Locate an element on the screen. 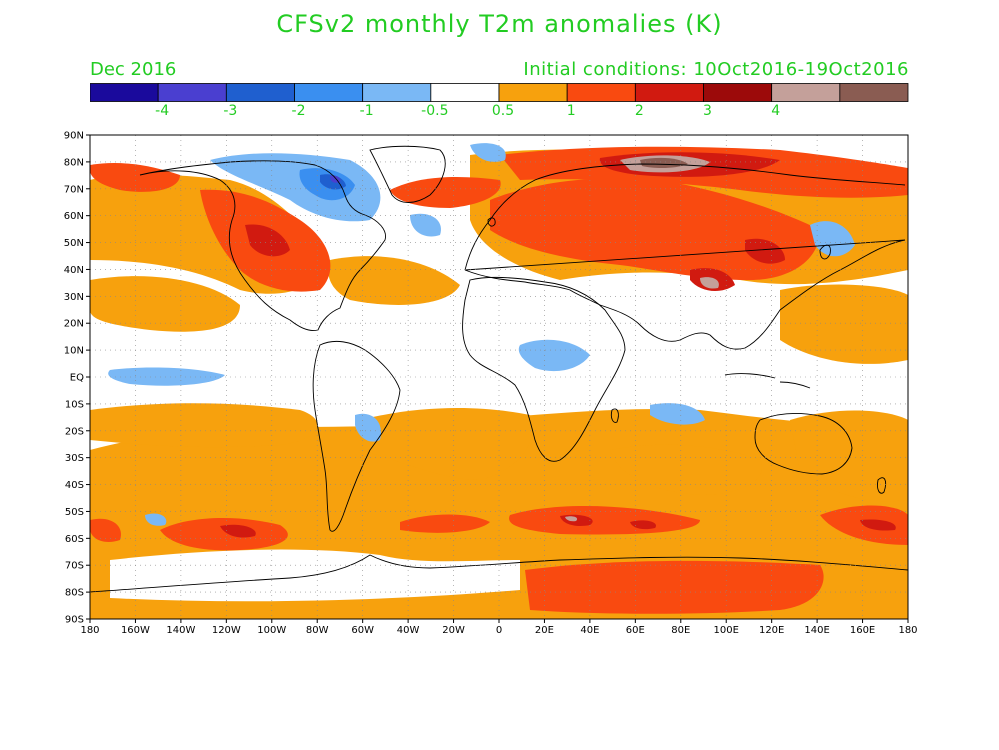 The height and width of the screenshot is (750, 999). lat-tick-label: 30S is located at coordinates (74, 458).